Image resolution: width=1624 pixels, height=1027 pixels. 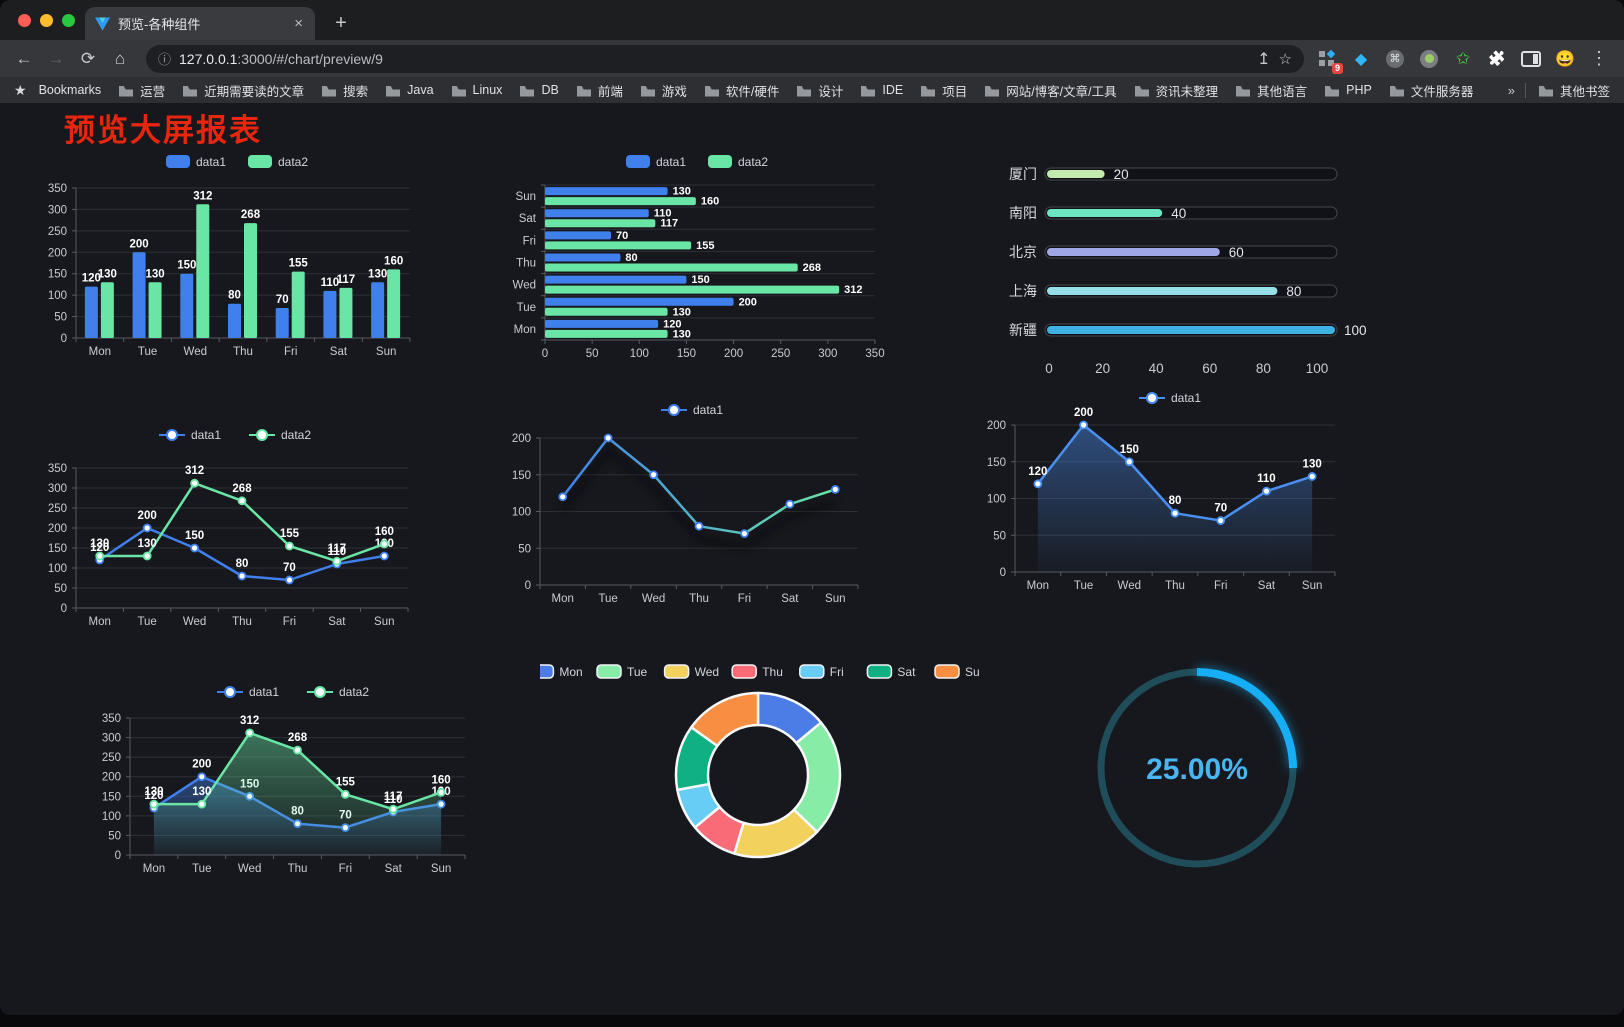 I want to click on bookmark-folder-item: 游戏, so click(x=663, y=90).